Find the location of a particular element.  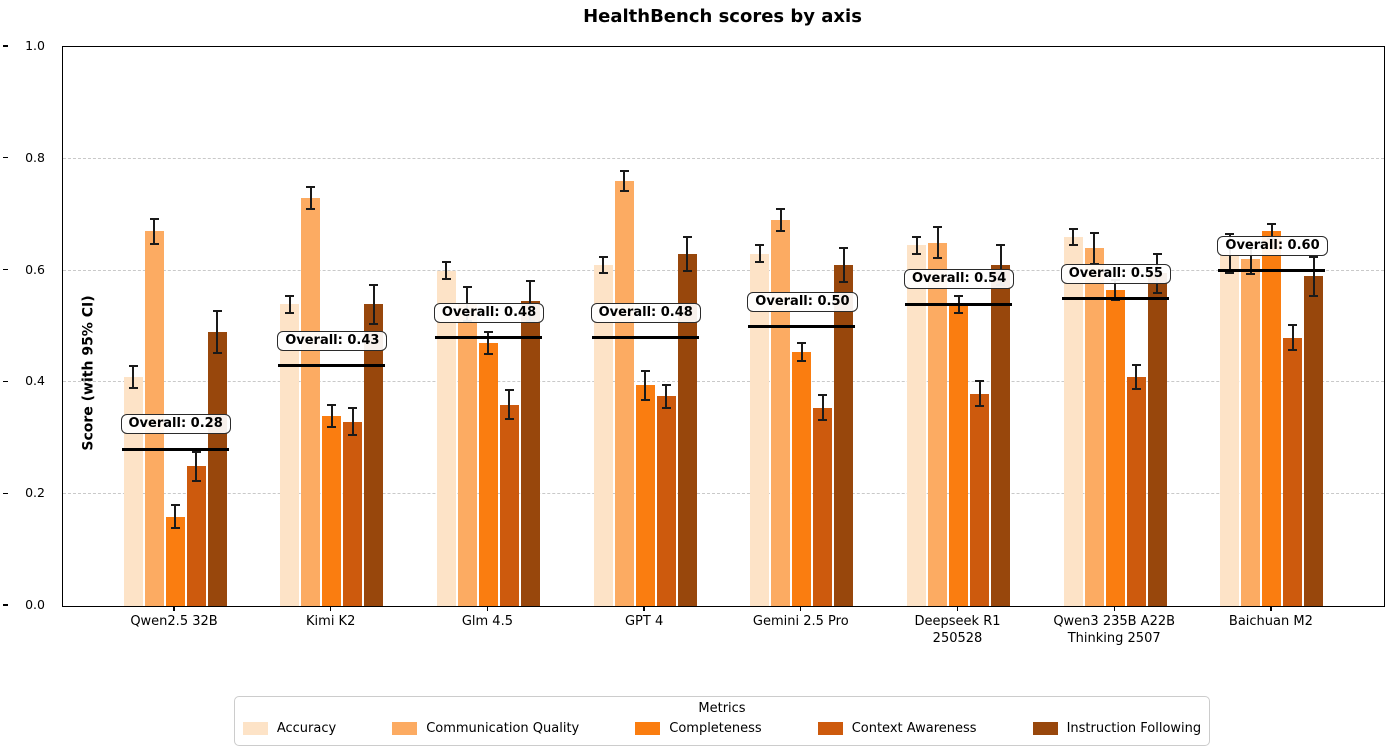

x-tick-label: Kimi K2 is located at coordinates (331, 621).